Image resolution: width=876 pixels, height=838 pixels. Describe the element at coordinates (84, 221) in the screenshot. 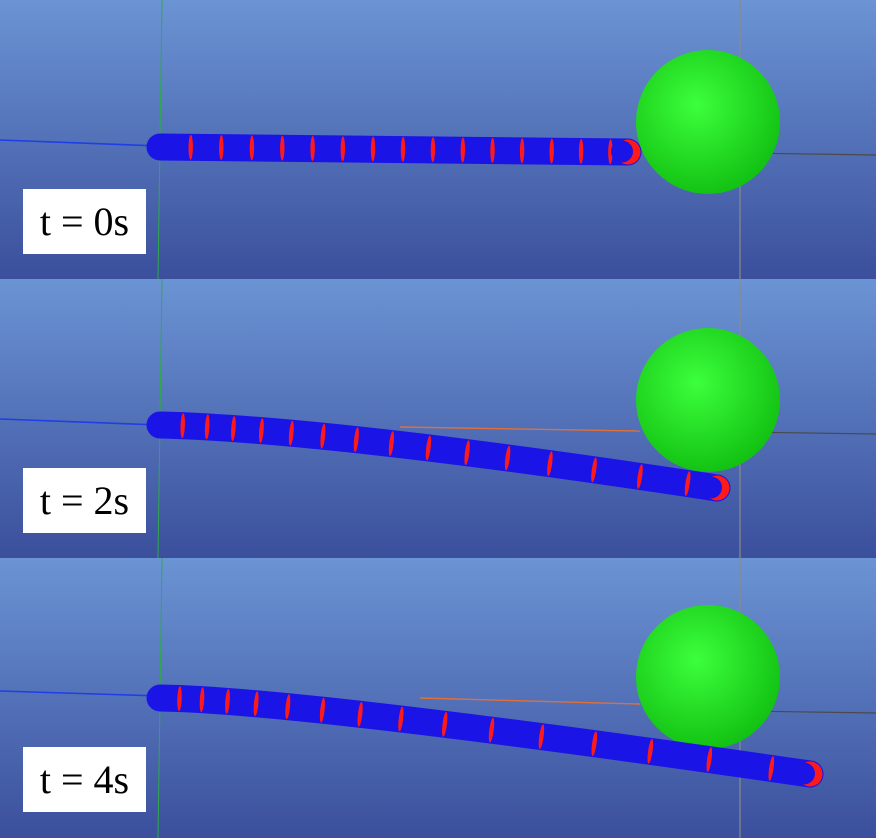

I see `time-label: t = 0s` at that location.